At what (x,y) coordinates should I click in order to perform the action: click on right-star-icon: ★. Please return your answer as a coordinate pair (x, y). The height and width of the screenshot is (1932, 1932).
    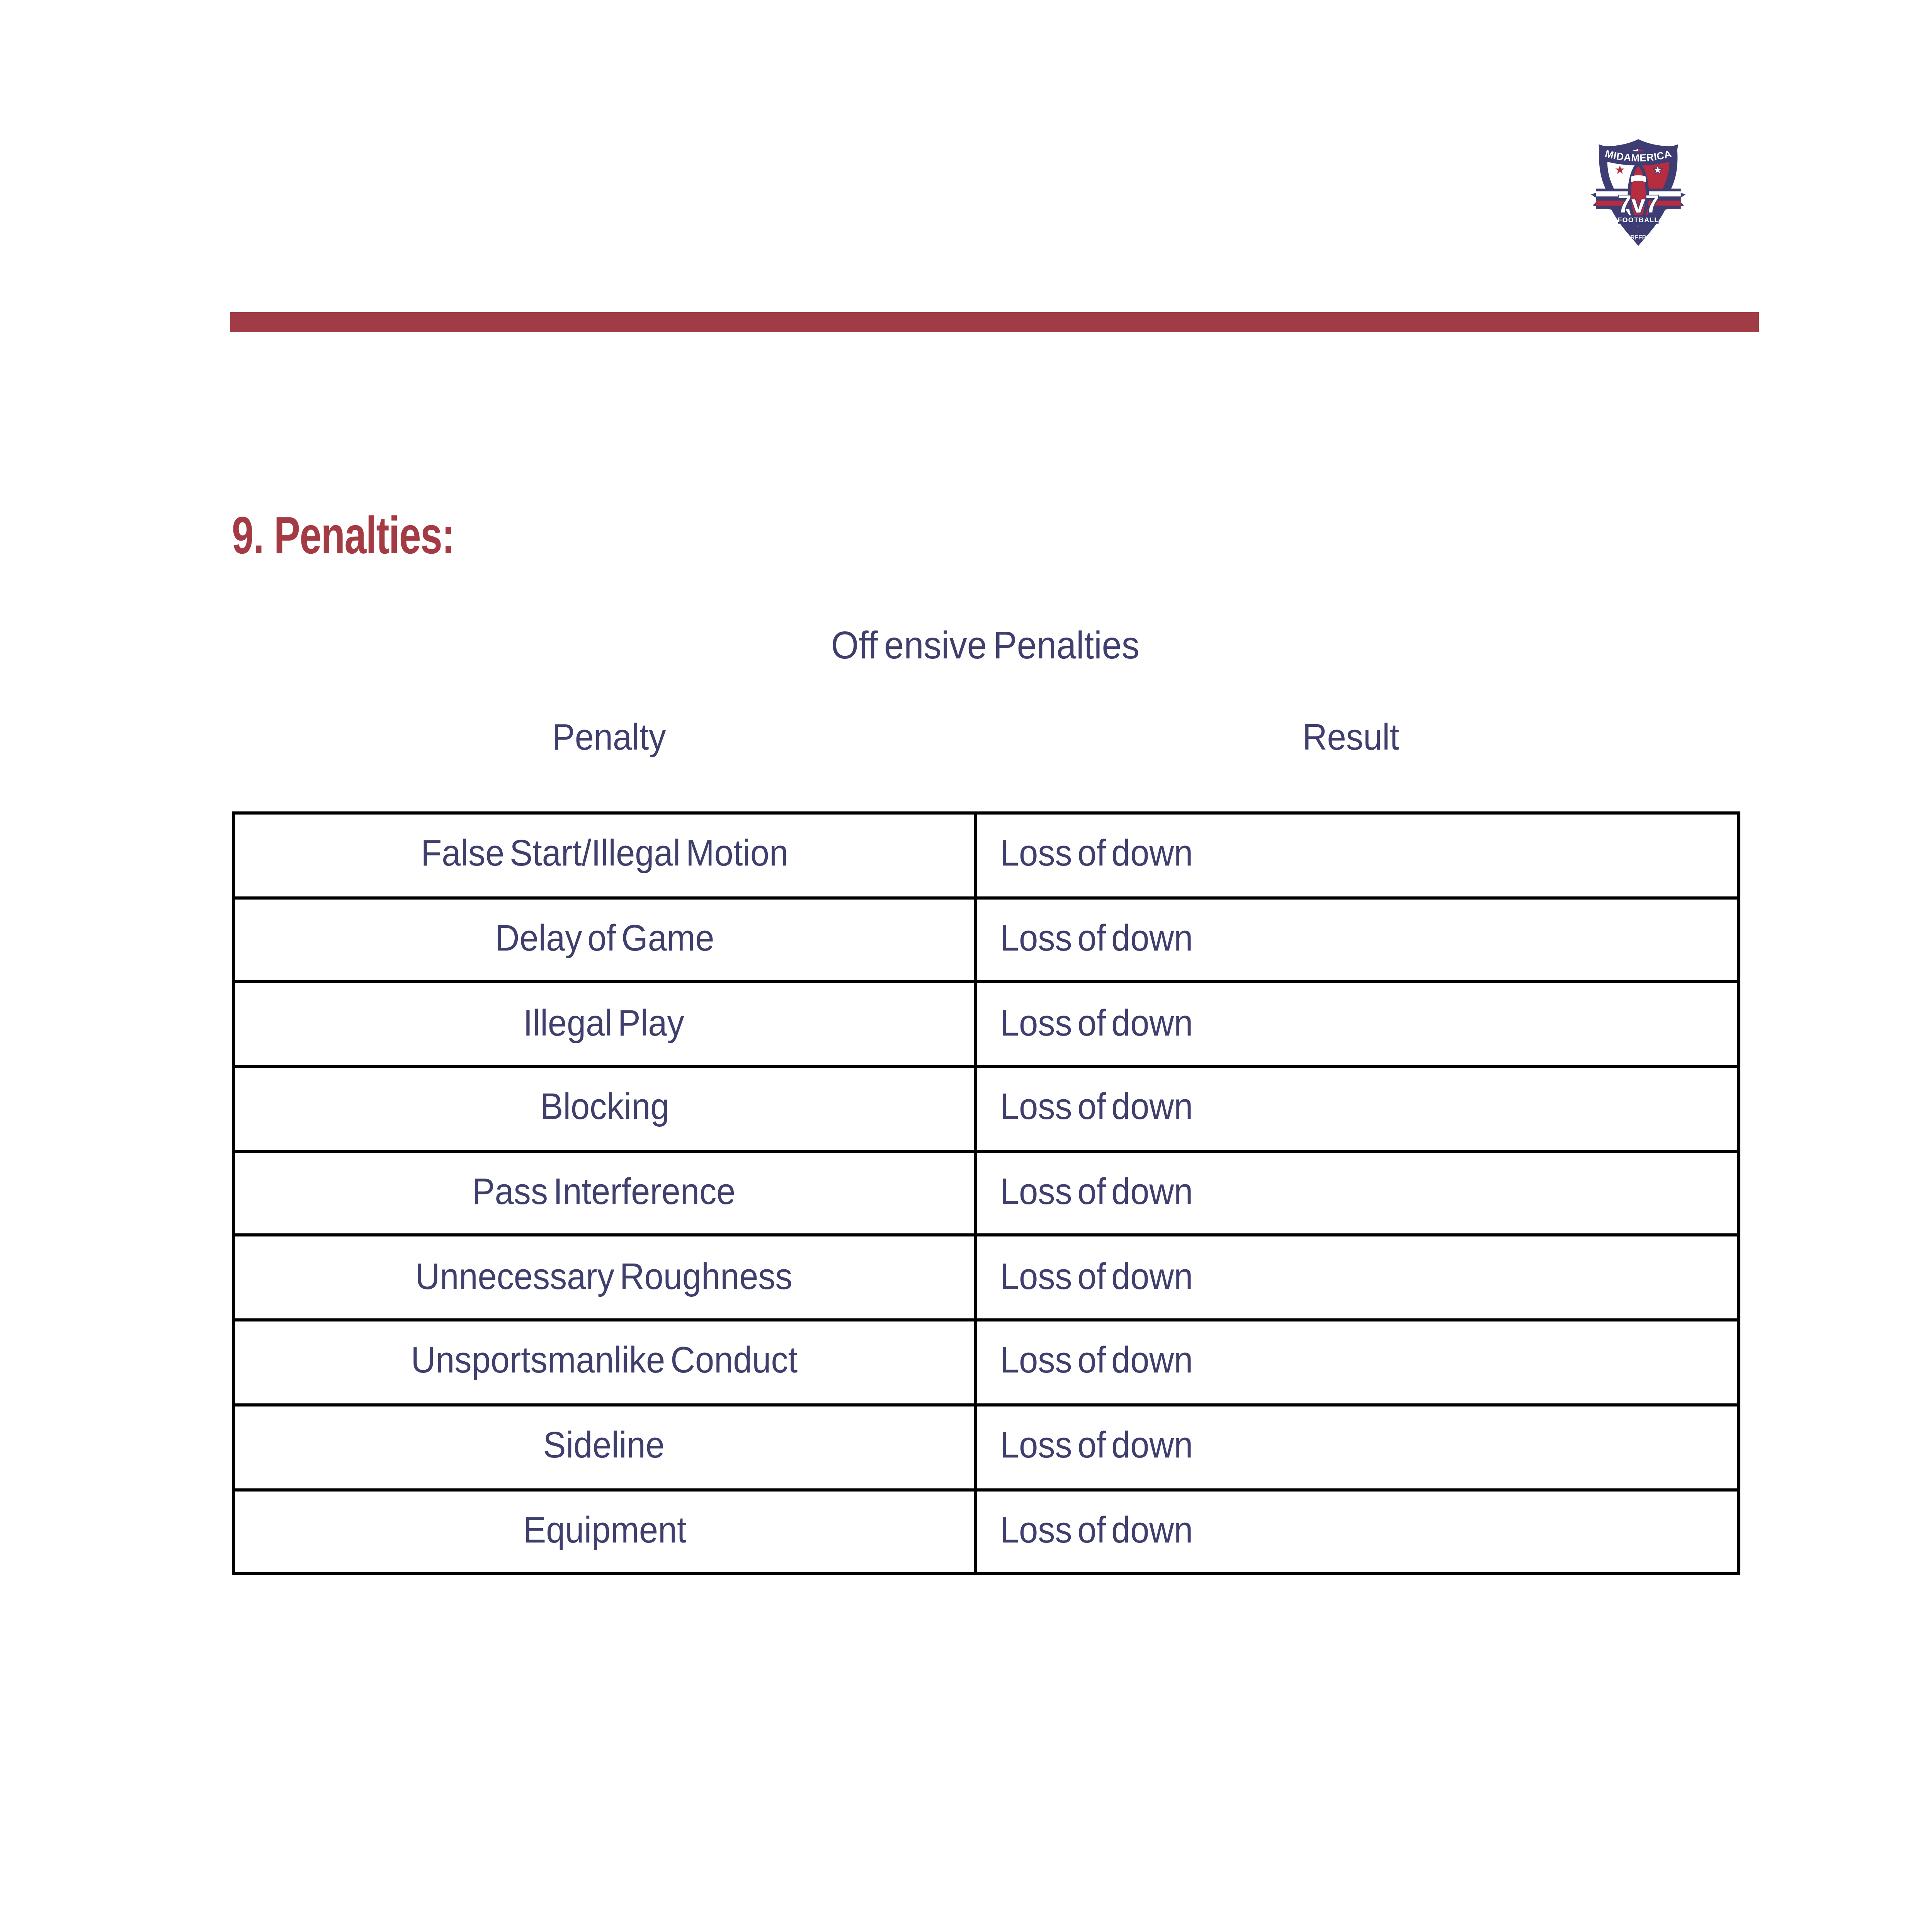
    Looking at the image, I should click on (1657, 170).